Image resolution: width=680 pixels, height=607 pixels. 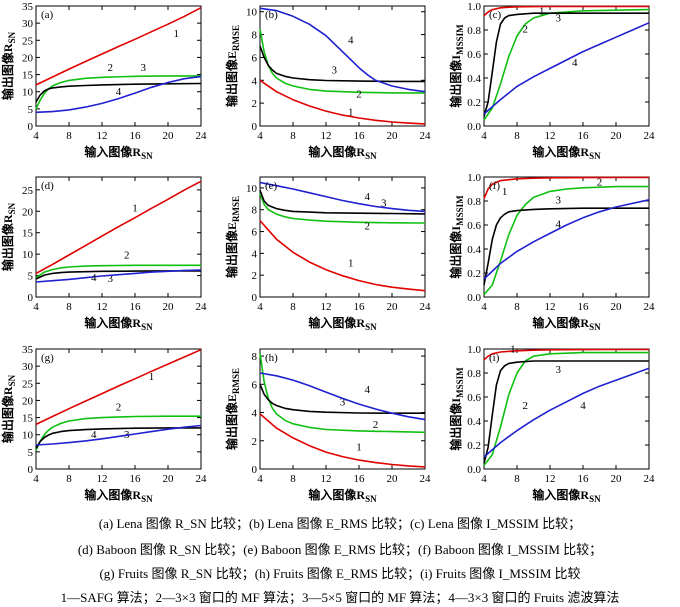 What do you see at coordinates (326, 136) in the screenshot?
I see `p2-x-tick-label: 12` at bounding box center [326, 136].